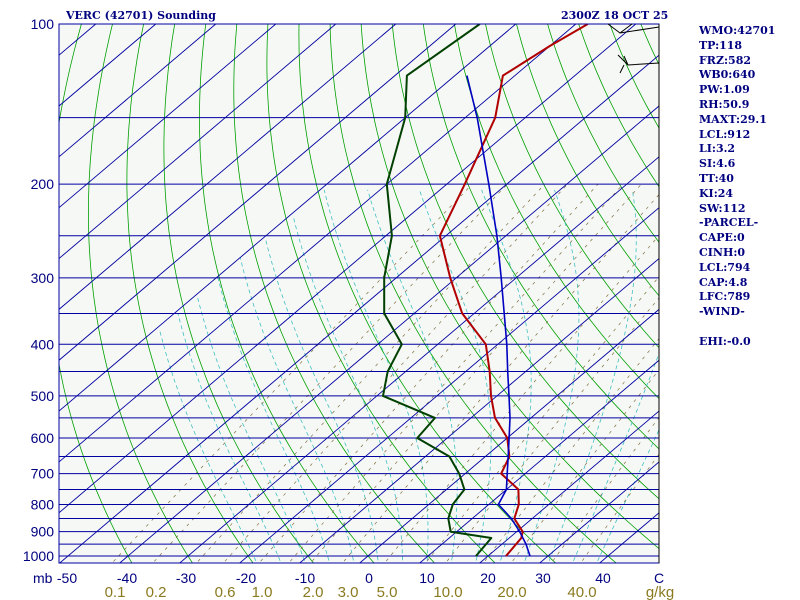  What do you see at coordinates (717, 149) in the screenshot?
I see `index-item: LI:3.2` at bounding box center [717, 149].